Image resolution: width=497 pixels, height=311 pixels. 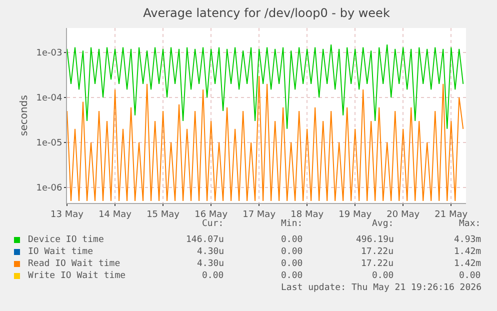 What do you see at coordinates (205, 240) in the screenshot?
I see `text: 146.07u` at bounding box center [205, 240].